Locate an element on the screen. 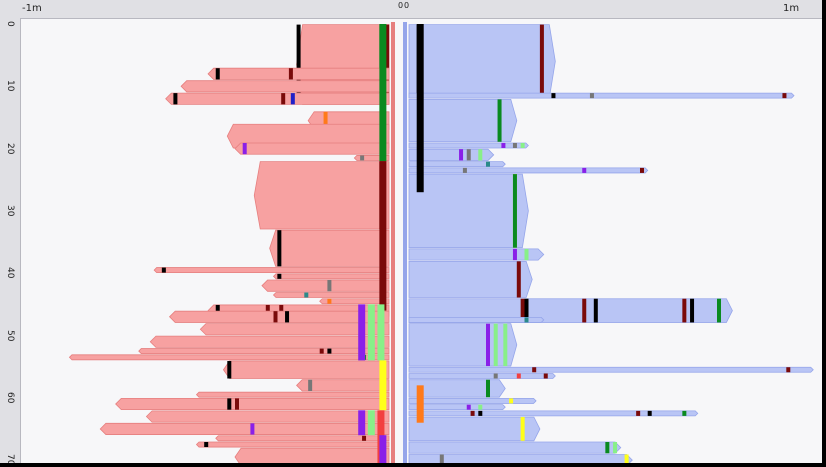 The width and height of the screenshot is (826, 467). x-tick-label: -1m is located at coordinates (32, 8).